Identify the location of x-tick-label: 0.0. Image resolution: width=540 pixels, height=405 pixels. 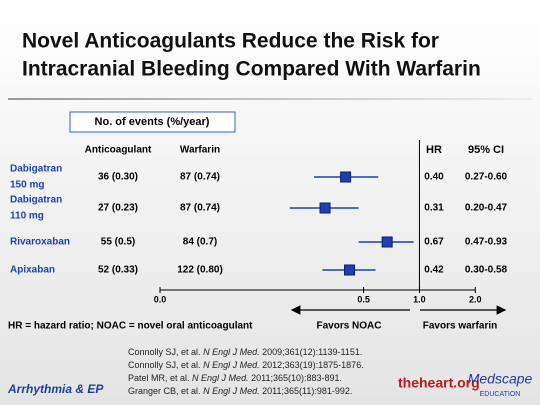
(160, 299).